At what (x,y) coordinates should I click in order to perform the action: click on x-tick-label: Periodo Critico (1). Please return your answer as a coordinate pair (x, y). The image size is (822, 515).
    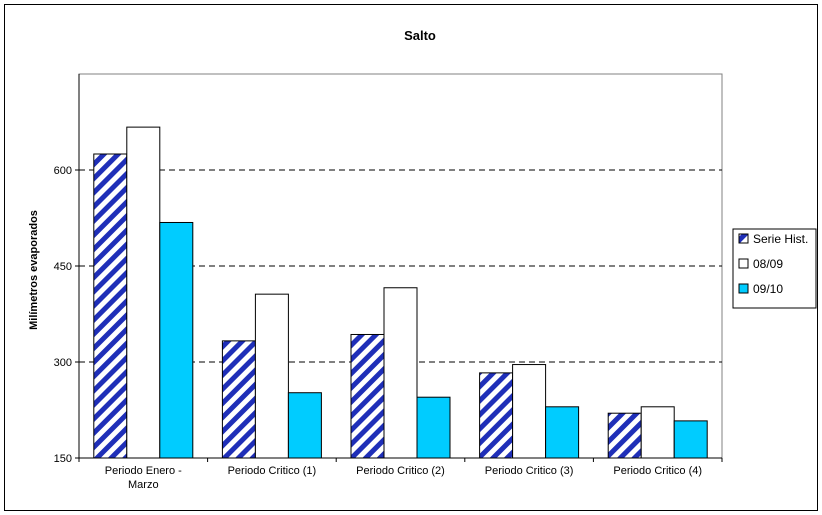
    Looking at the image, I should click on (272, 471).